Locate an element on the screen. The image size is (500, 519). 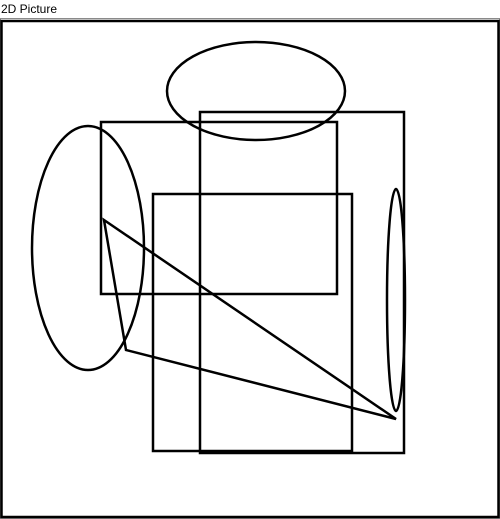
ellipse-right-narrow is located at coordinates (396, 300).